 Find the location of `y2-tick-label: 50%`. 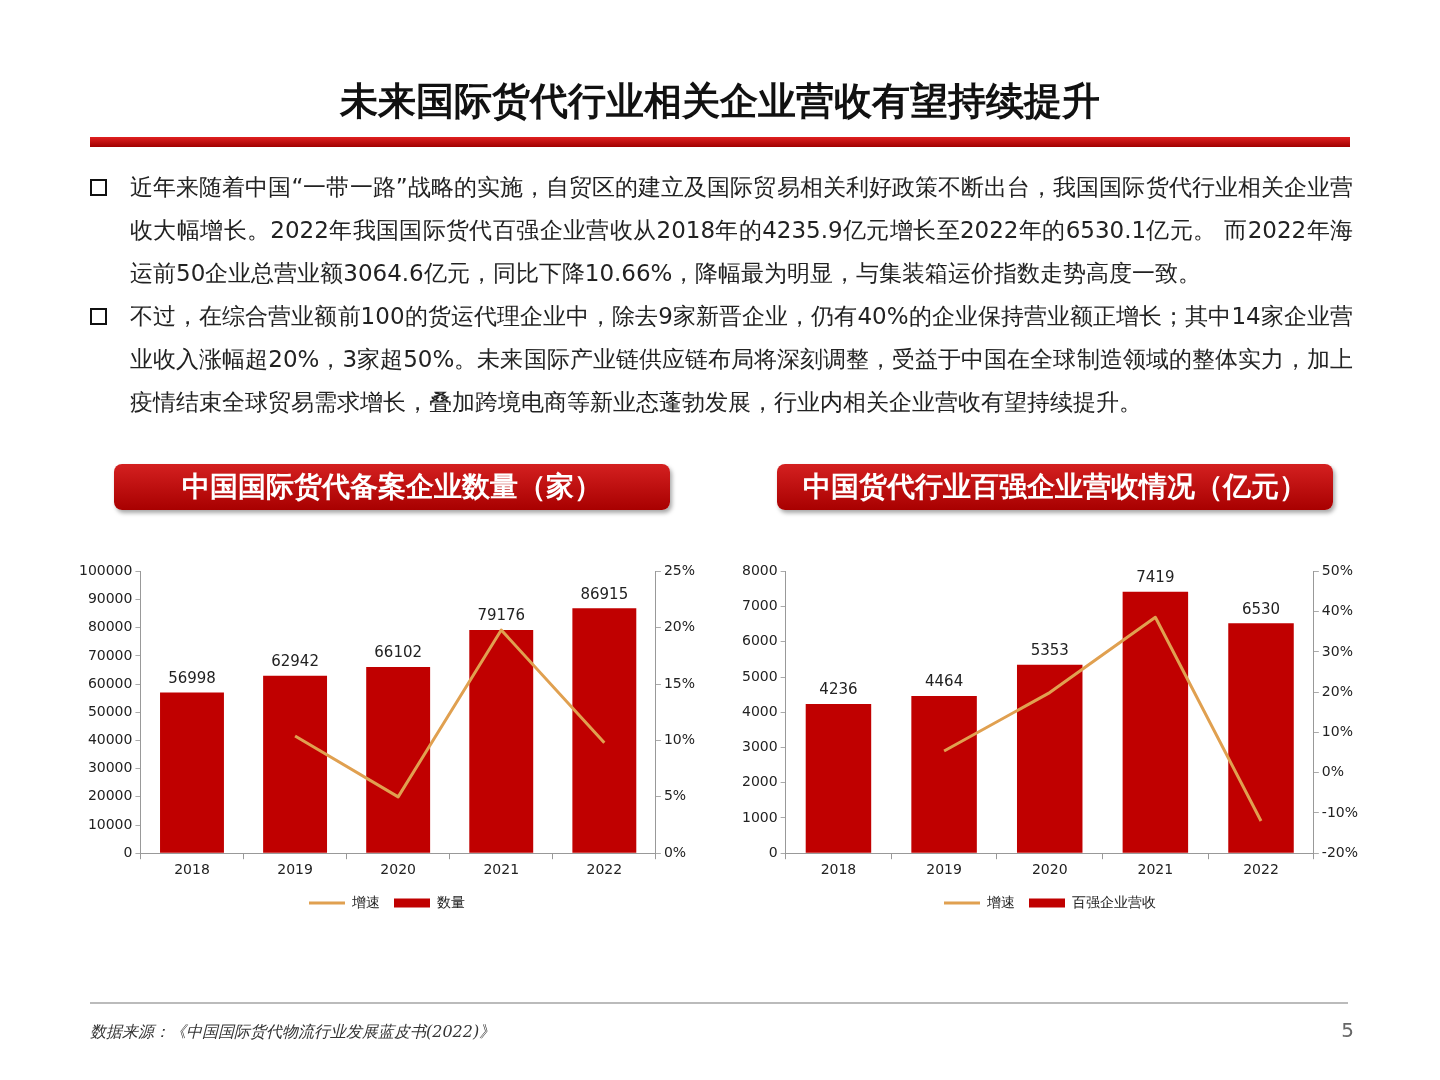

y2-tick-label: 50% is located at coordinates (1337, 570).